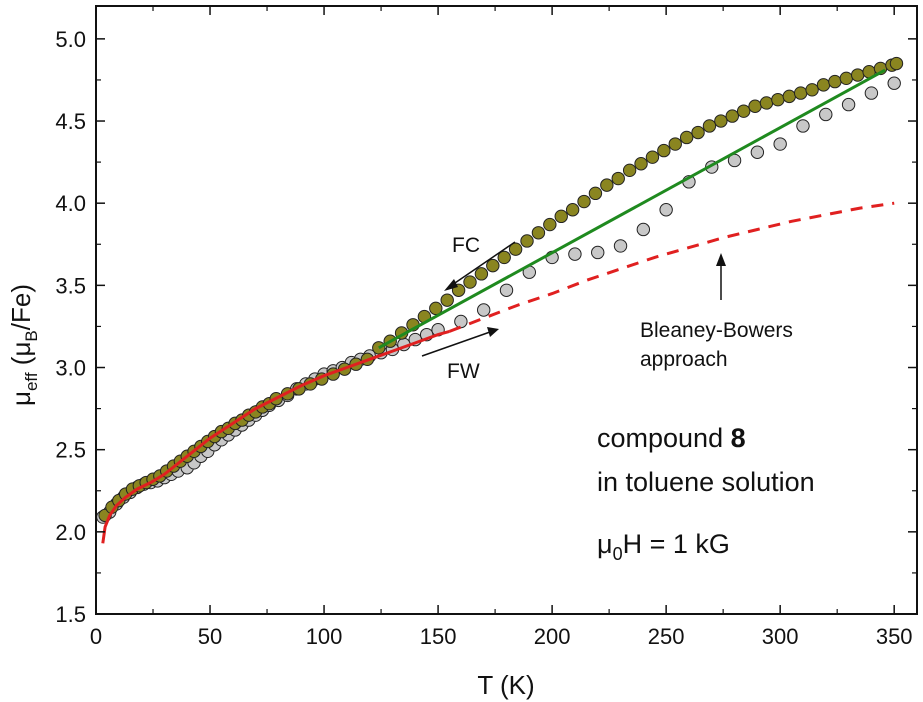 This screenshot has width=923, height=702. I want to click on field-label: μ0H = 1 kG, so click(663, 546).